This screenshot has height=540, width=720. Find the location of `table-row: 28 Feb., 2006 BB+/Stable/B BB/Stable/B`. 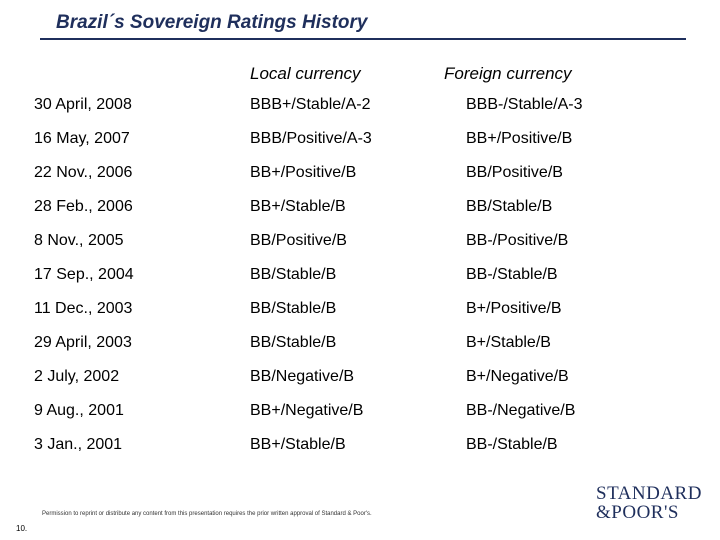

table-row: 28 Feb., 2006 BB+/Stable/B BB/Stable/B is located at coordinates (360, 206).